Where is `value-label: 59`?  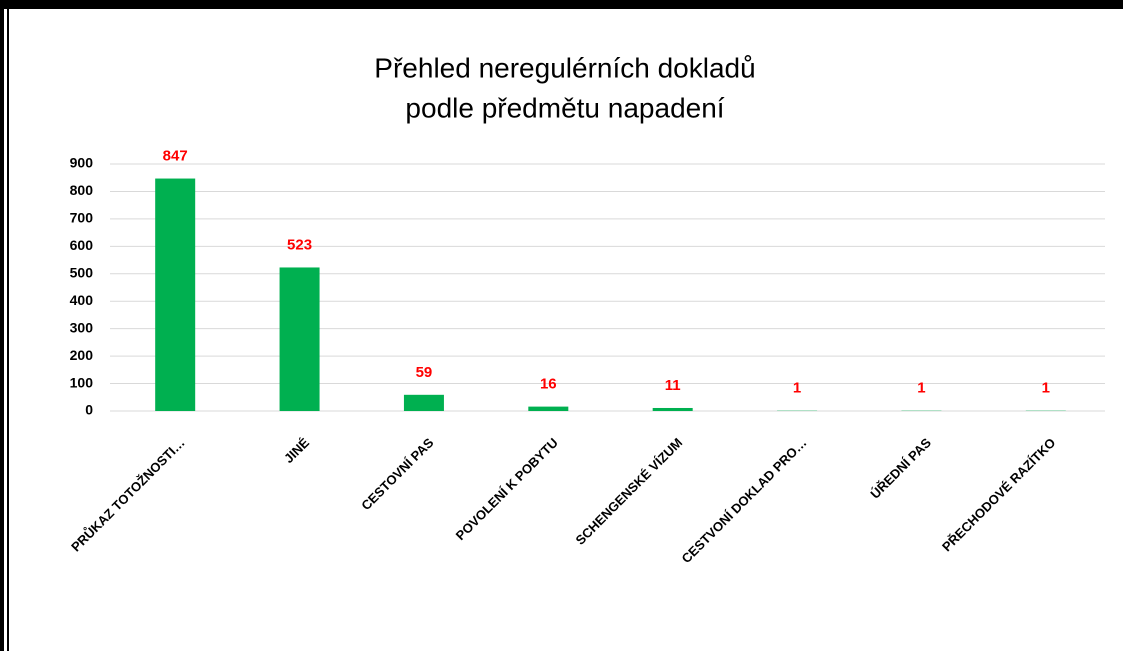 value-label: 59 is located at coordinates (424, 372).